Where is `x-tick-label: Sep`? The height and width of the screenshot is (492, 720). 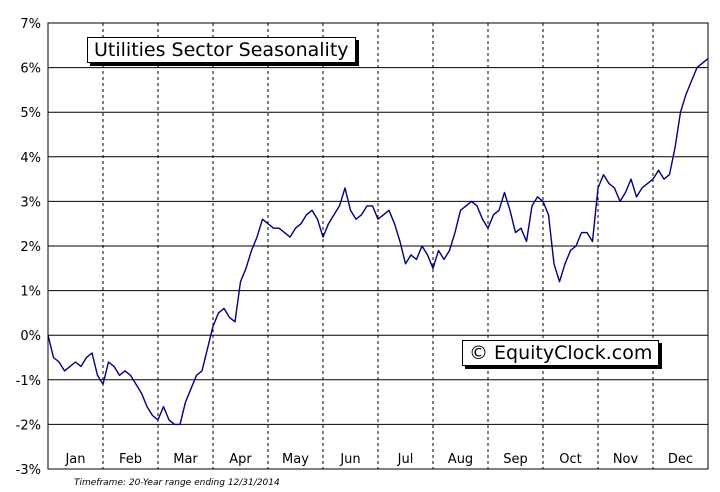
x-tick-label: Sep is located at coordinates (515, 459).